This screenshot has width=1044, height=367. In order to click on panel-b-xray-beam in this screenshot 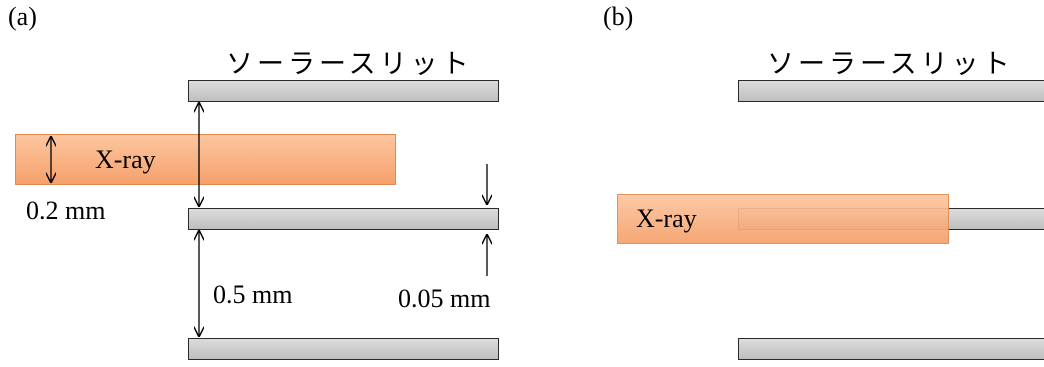, I will do `click(783, 219)`.